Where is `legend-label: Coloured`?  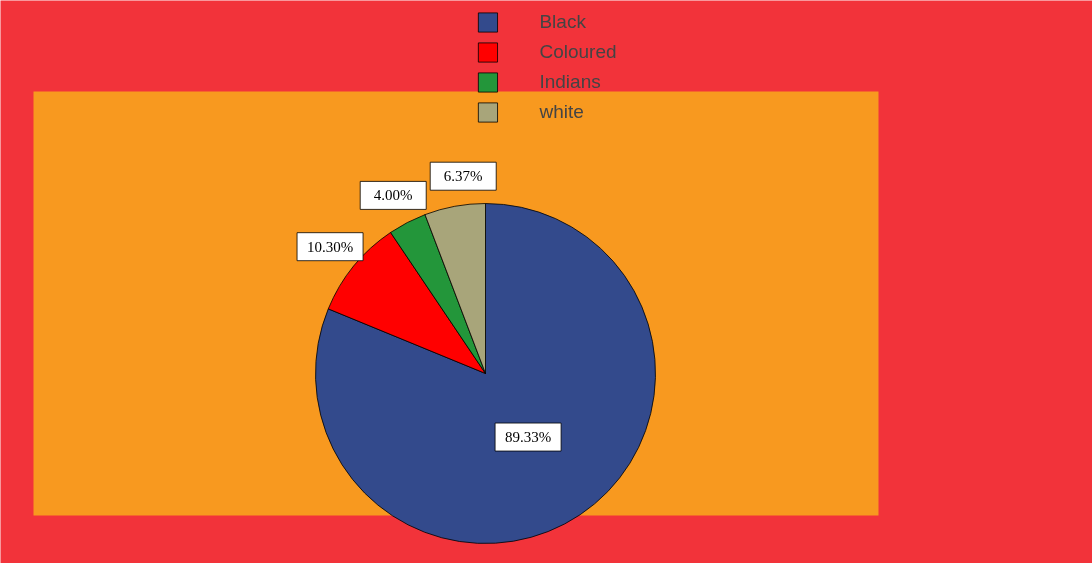
legend-label: Coloured is located at coordinates (578, 52).